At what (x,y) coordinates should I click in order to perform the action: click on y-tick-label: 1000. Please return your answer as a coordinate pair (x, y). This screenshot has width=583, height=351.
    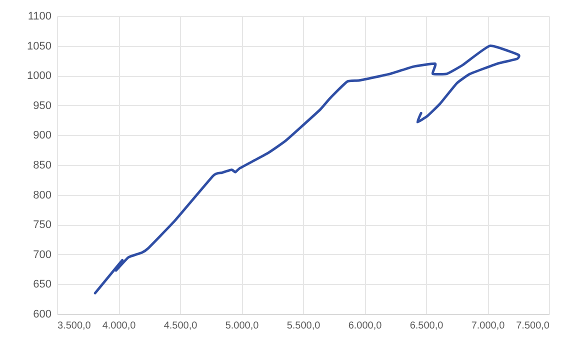
    Looking at the image, I should click on (39, 76).